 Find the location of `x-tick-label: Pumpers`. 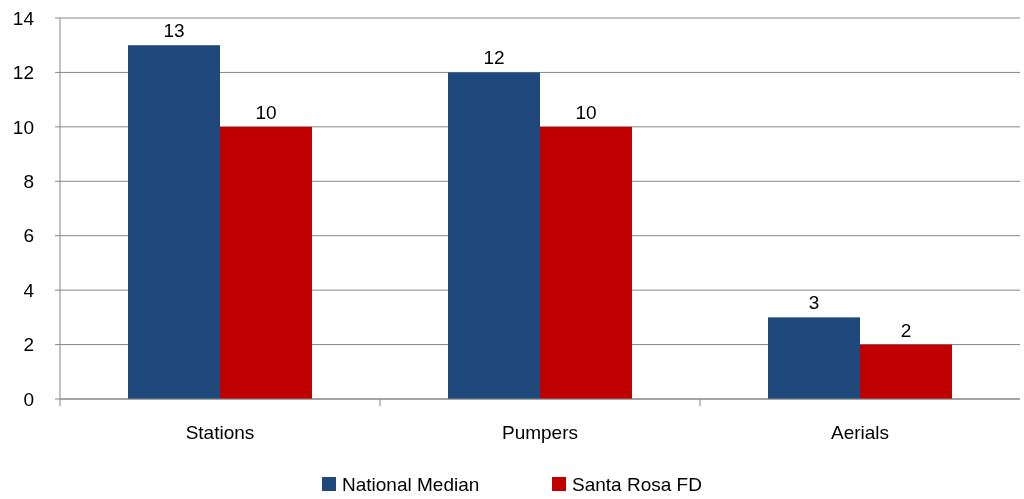

x-tick-label: Pumpers is located at coordinates (540, 432).